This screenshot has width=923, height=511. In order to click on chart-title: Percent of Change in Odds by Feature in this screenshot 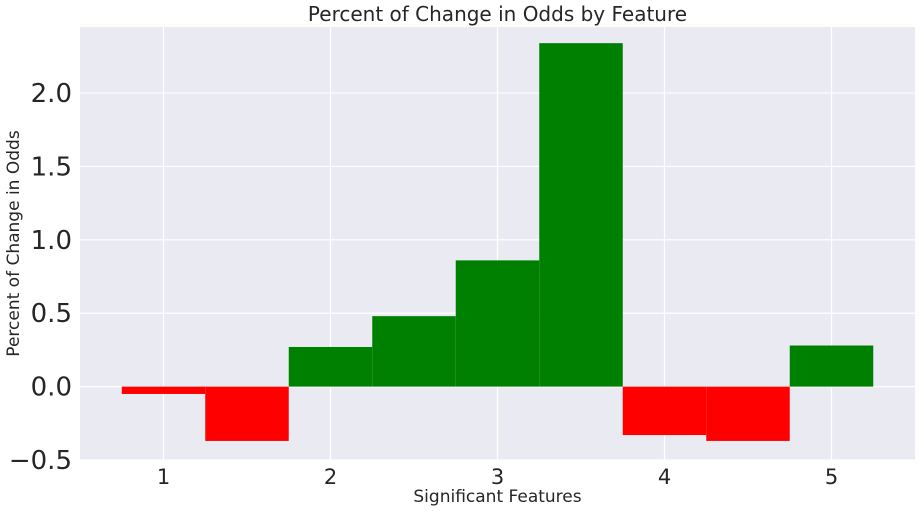, I will do `click(497, 14)`.